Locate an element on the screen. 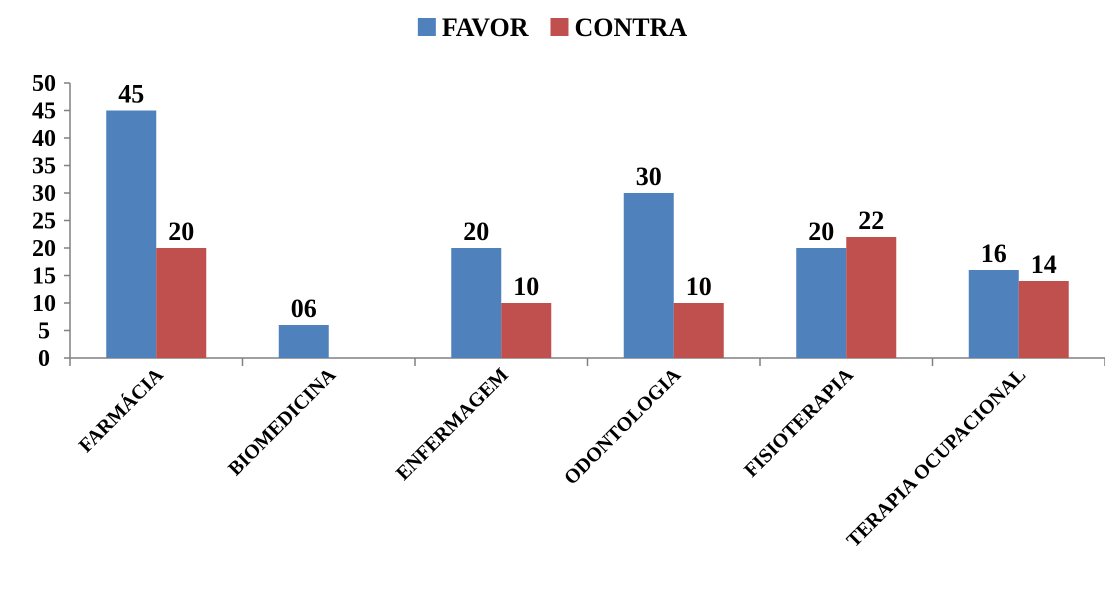 This screenshot has height=614, width=1105. data-label: 06 is located at coordinates (304, 308).